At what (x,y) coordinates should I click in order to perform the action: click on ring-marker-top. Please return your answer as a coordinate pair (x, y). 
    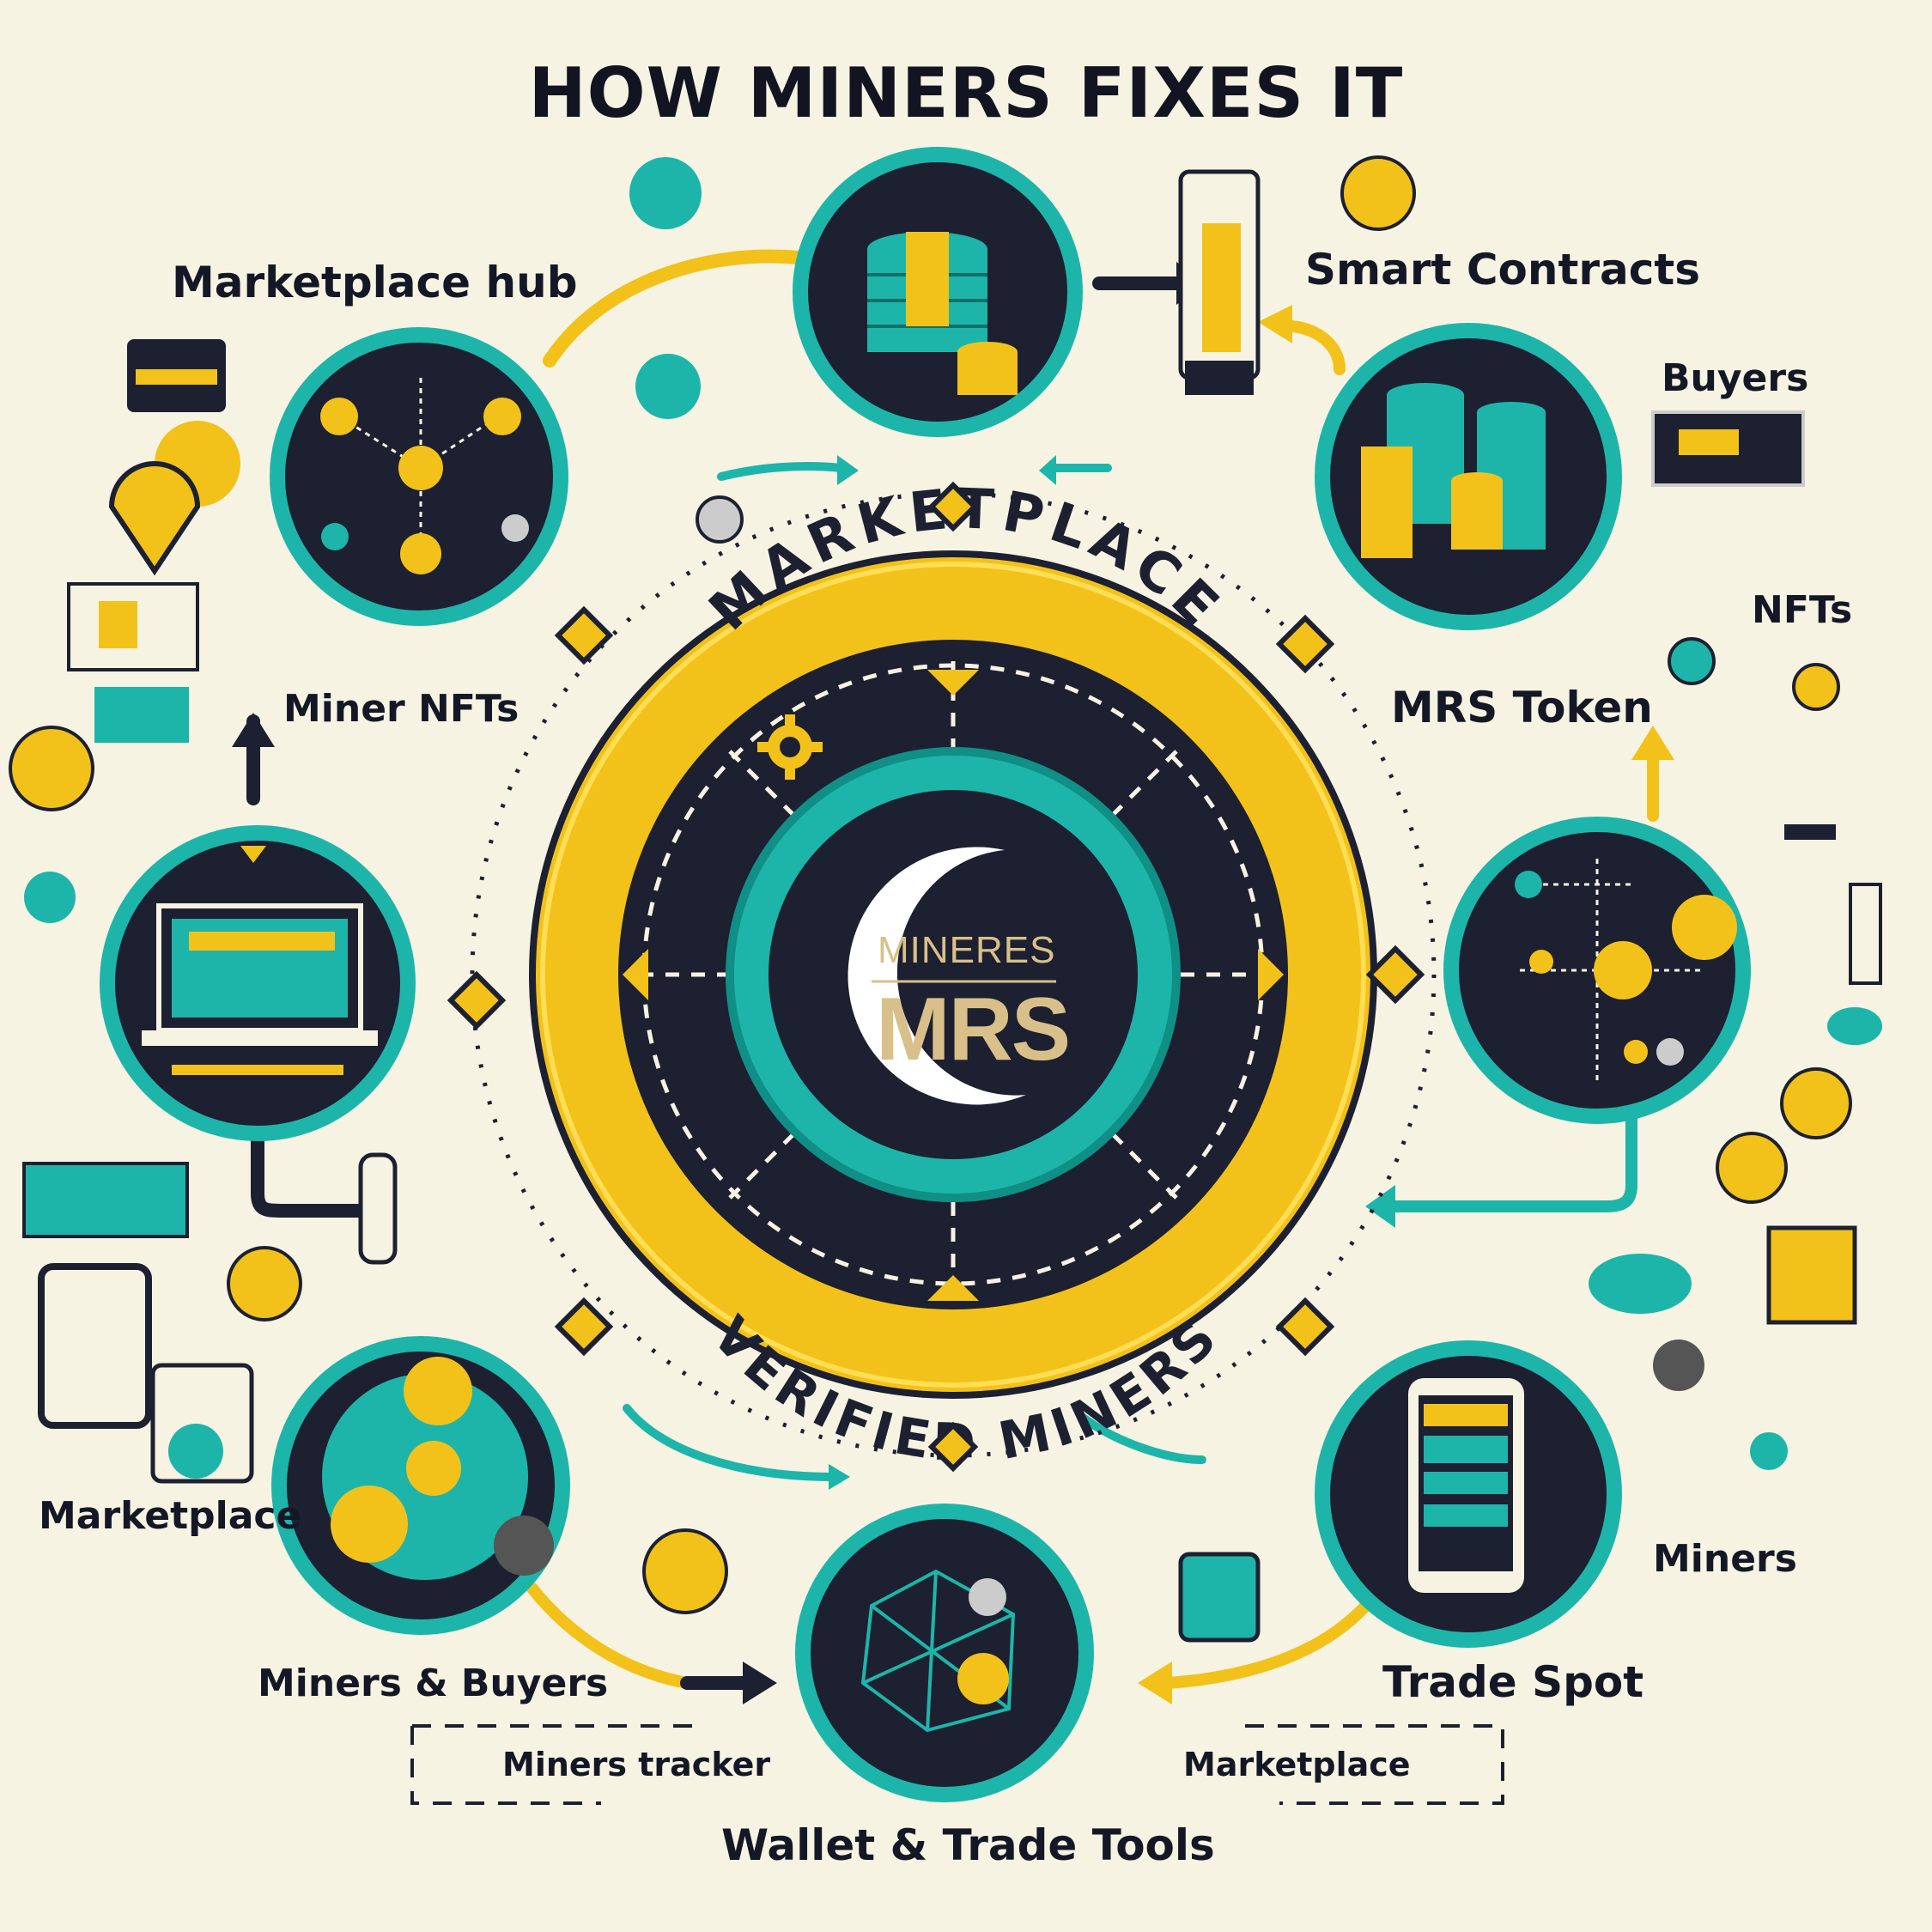
    Looking at the image, I should click on (953, 683).